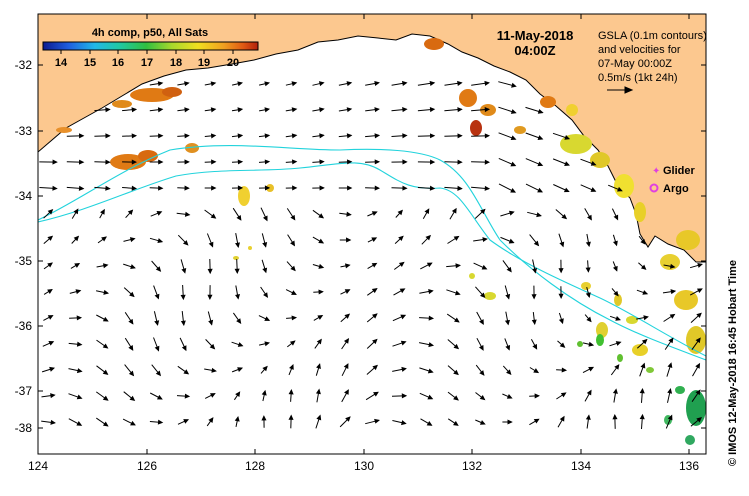 The image size is (749, 496). Describe the element at coordinates (118, 63) in the screenshot. I see `colorbar-tick-label: 16` at that location.